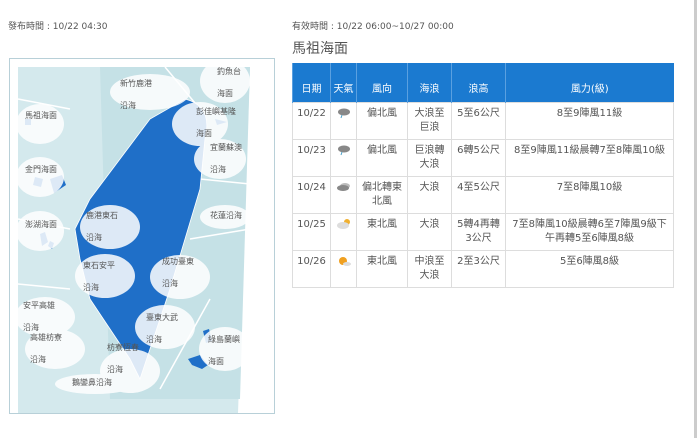 Image resolution: width=700 pixels, height=438 pixels. What do you see at coordinates (478, 268) in the screenshot?
I see `cell-wave-height: 2至3公尺` at bounding box center [478, 268].